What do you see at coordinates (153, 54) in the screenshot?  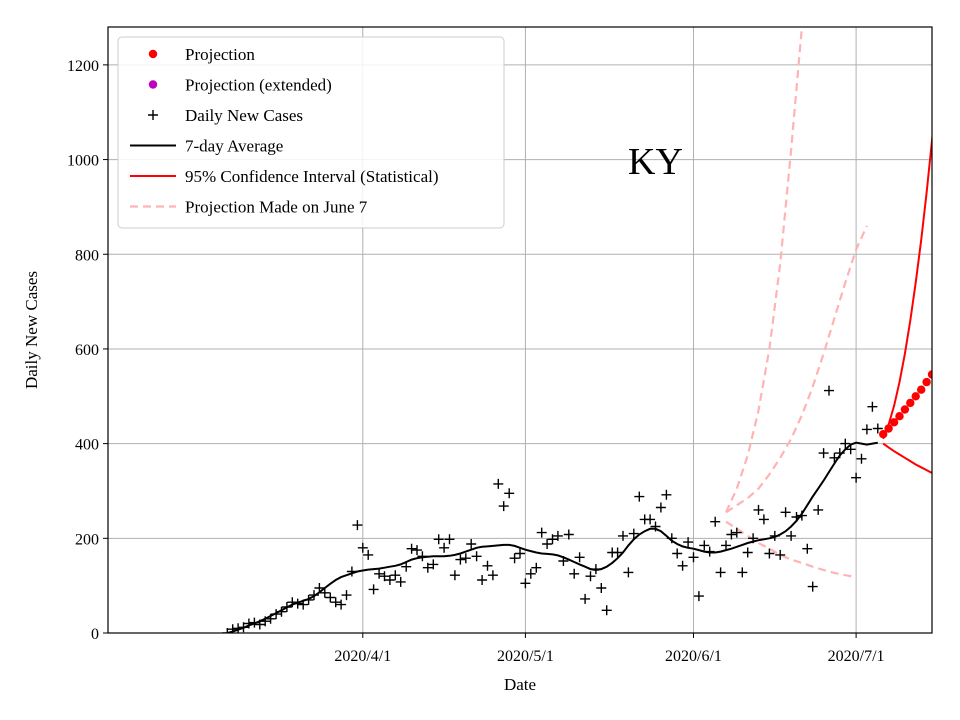 I see `legend-marker-projection` at bounding box center [153, 54].